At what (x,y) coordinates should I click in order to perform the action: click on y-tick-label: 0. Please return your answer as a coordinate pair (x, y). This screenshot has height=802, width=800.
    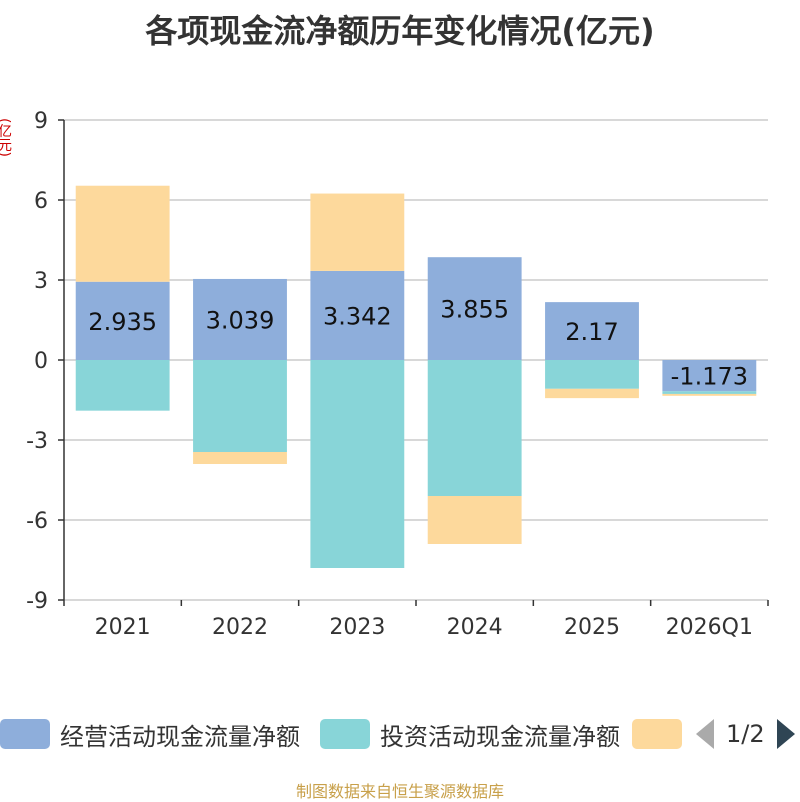
    Looking at the image, I should click on (41, 361).